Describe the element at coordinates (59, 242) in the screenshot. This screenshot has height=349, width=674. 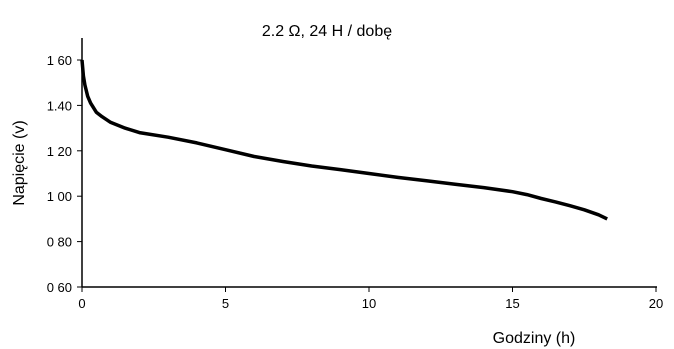
I see `y-tick-label: 0 80` at that location.